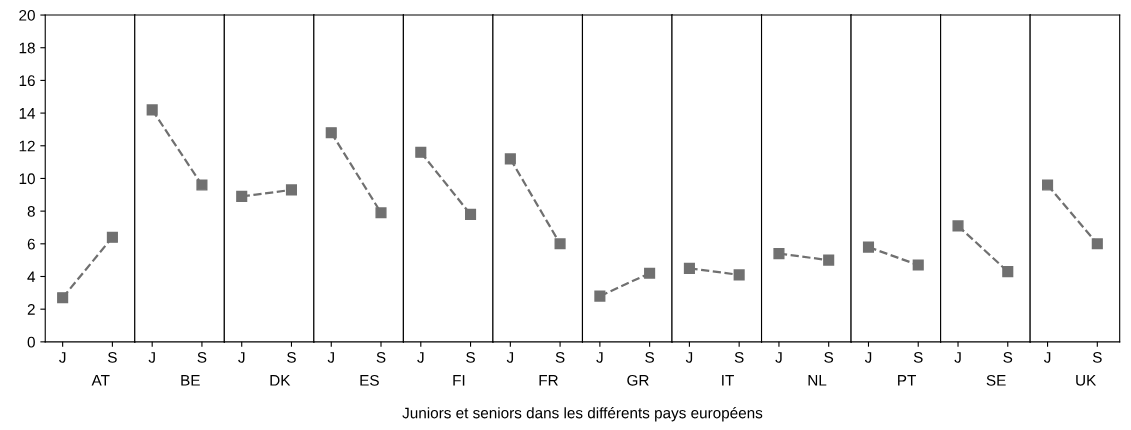 This screenshot has width=1131, height=430. What do you see at coordinates (31, 342) in the screenshot?
I see `y-tick-label: 0` at bounding box center [31, 342].